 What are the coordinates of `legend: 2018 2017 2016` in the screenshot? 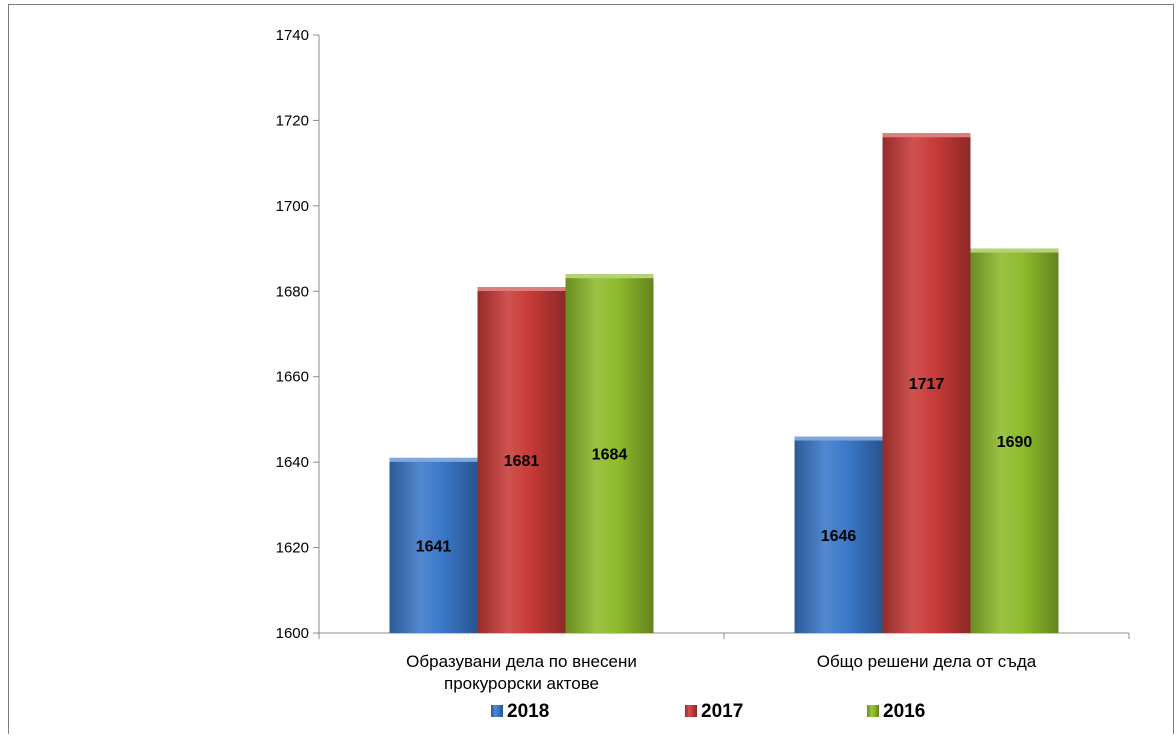 It's located at (708, 711).